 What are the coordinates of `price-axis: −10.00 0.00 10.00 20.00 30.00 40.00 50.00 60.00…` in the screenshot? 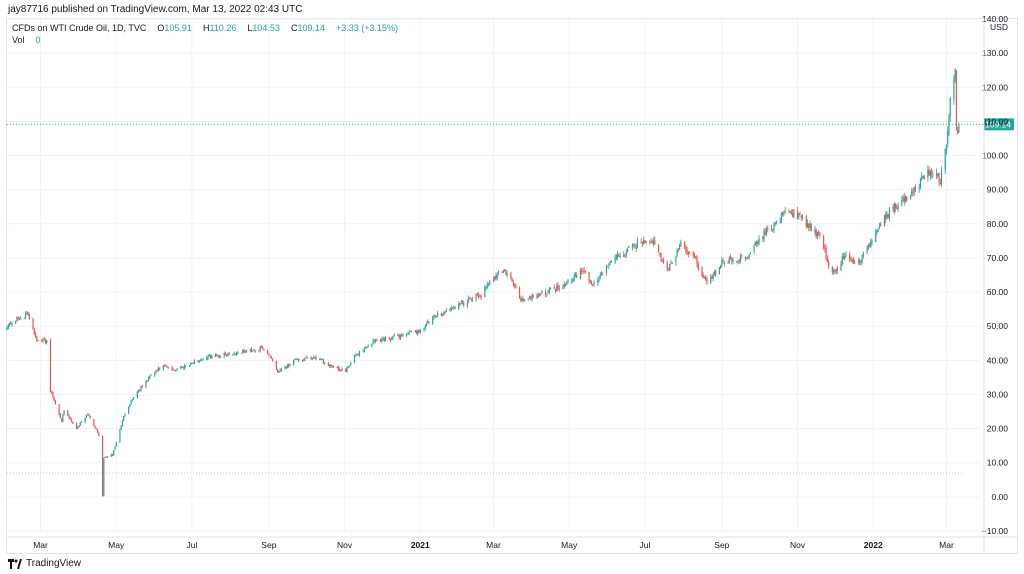 It's located at (995, 283).